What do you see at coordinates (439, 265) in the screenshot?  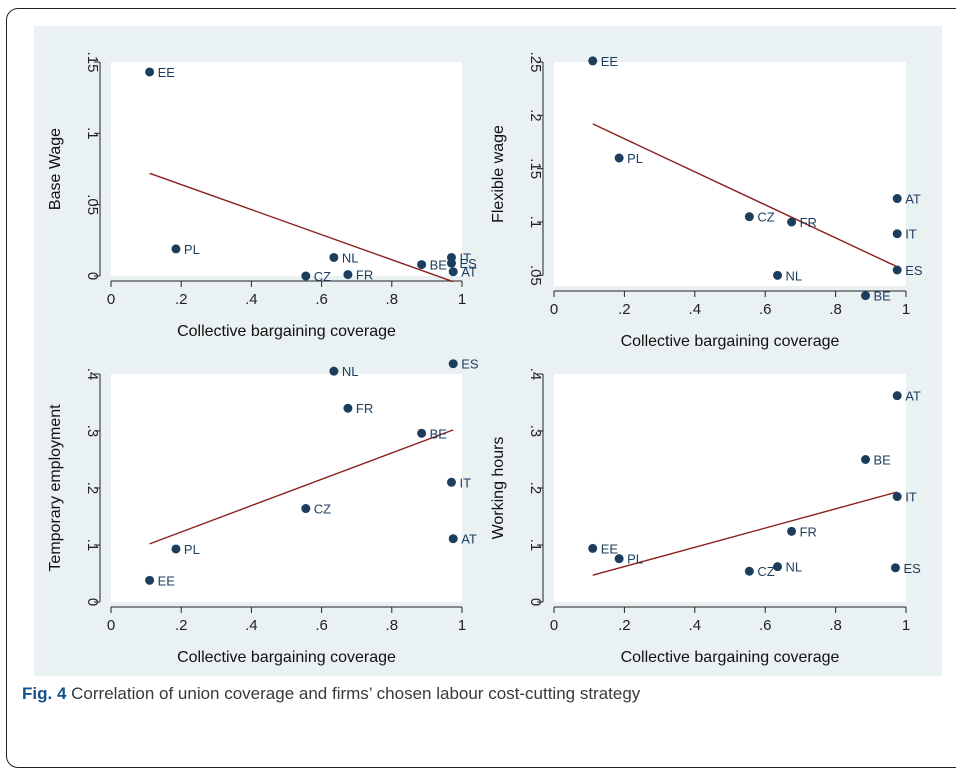 I see `point-label-be: BE` at bounding box center [439, 265].